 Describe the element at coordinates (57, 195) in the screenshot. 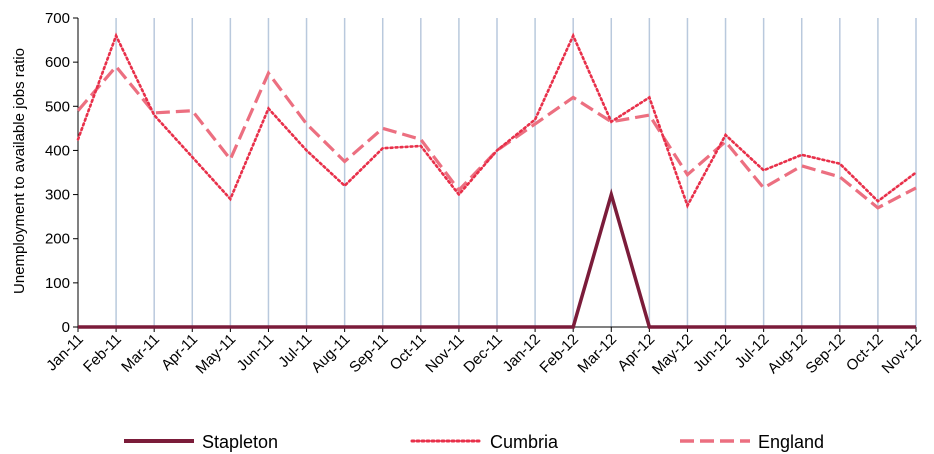

I see `y-tick-label: 300` at that location.